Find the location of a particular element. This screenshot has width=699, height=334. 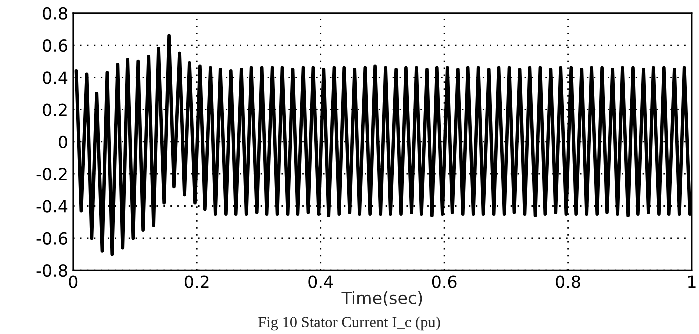

caption: Fig 10 Stator Current I_c (pu) is located at coordinates (349, 323).